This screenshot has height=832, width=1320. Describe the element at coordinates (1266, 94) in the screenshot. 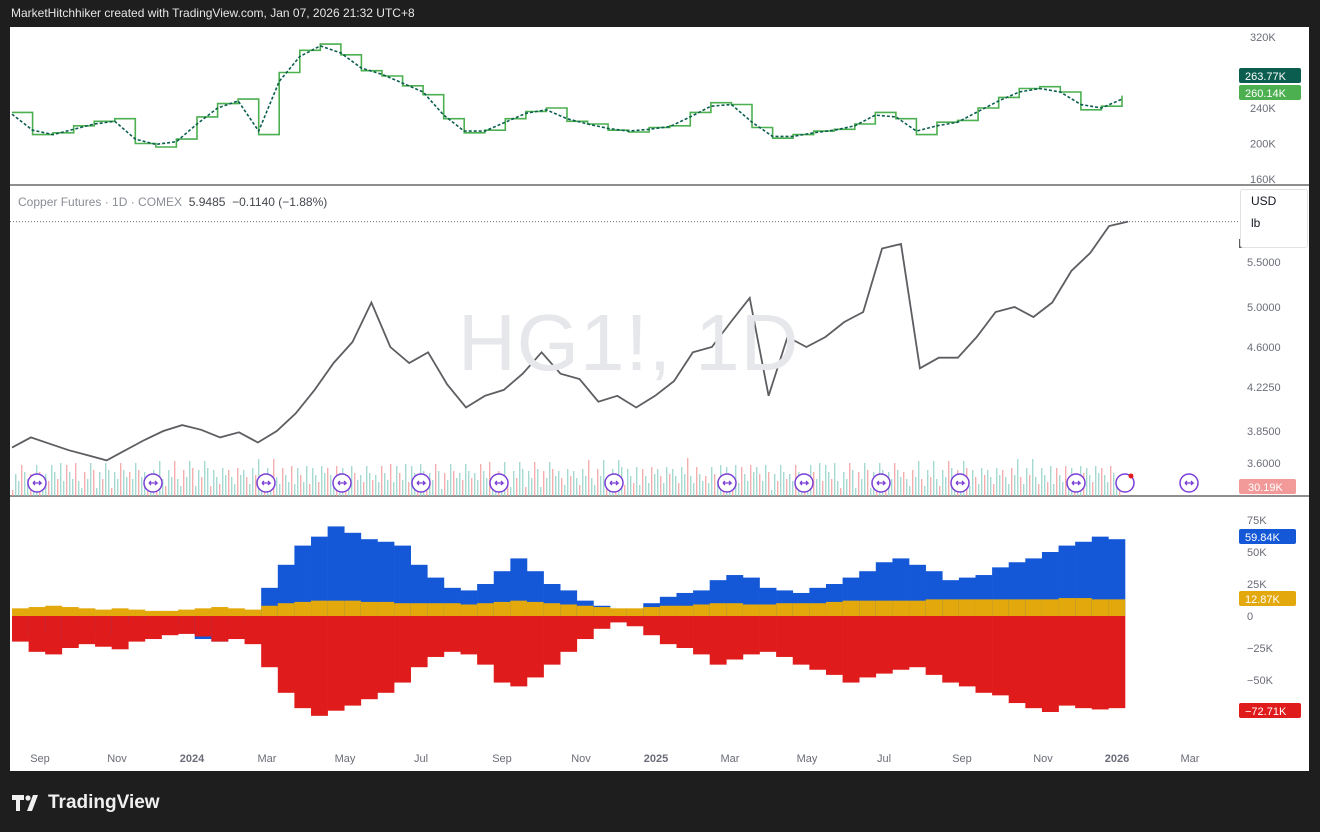

I see `top-value-label: 260.14K` at that location.